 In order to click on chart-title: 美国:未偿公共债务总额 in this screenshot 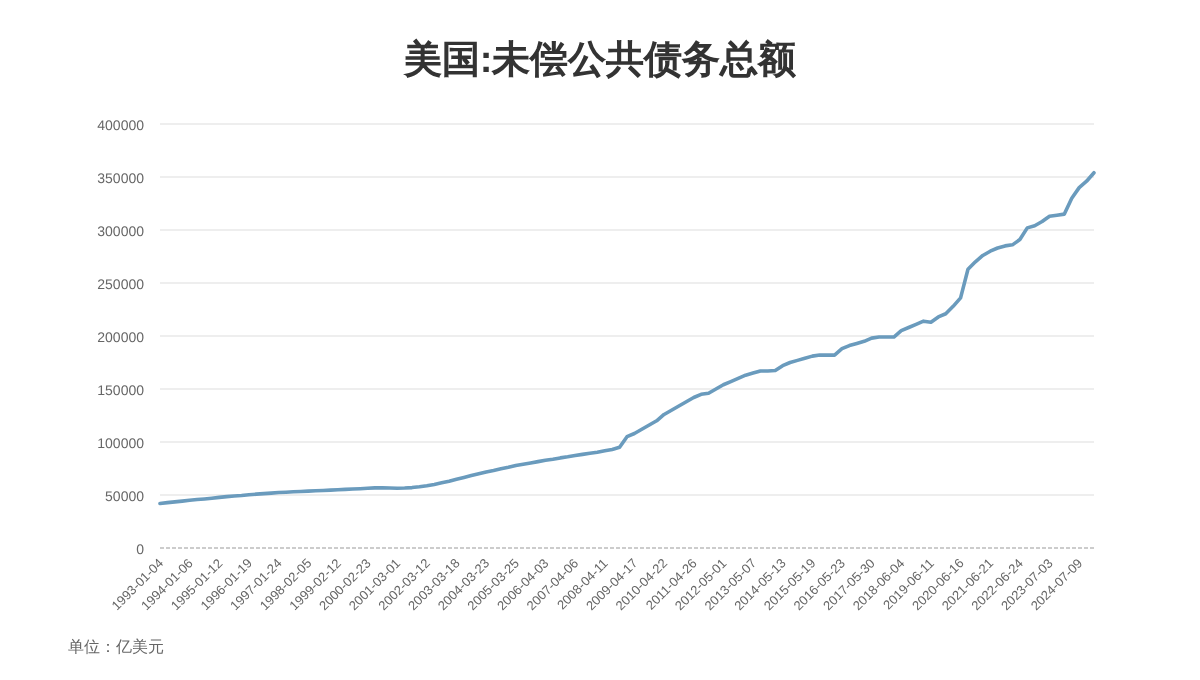, I will do `click(600, 60)`.